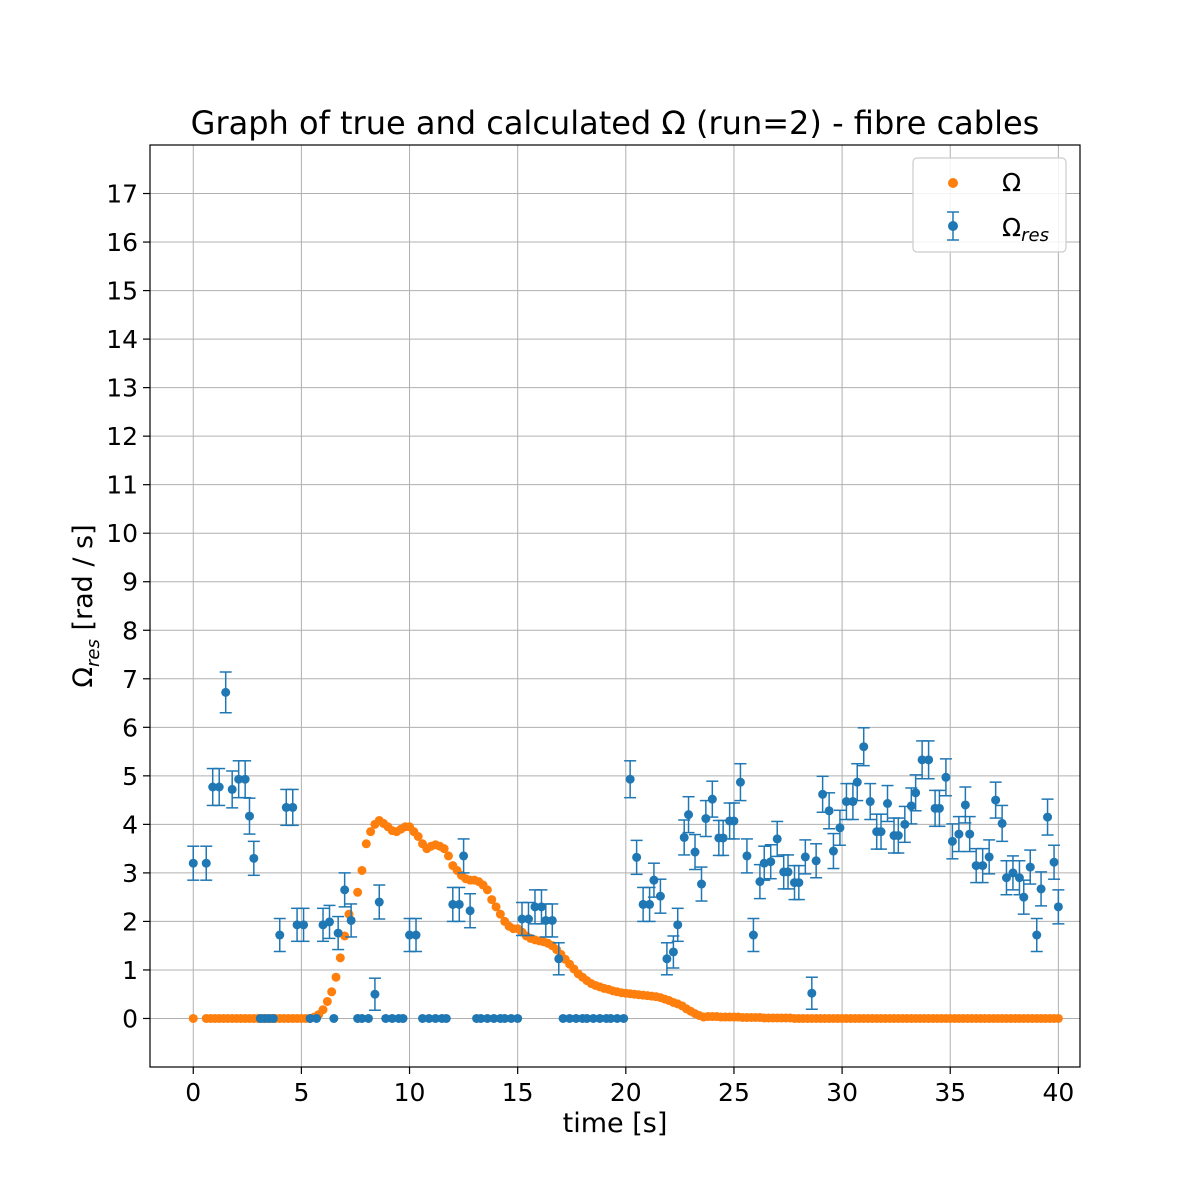 The width and height of the screenshot is (1200, 1200). I want to click on y-tick-label: 7, so click(130, 679).